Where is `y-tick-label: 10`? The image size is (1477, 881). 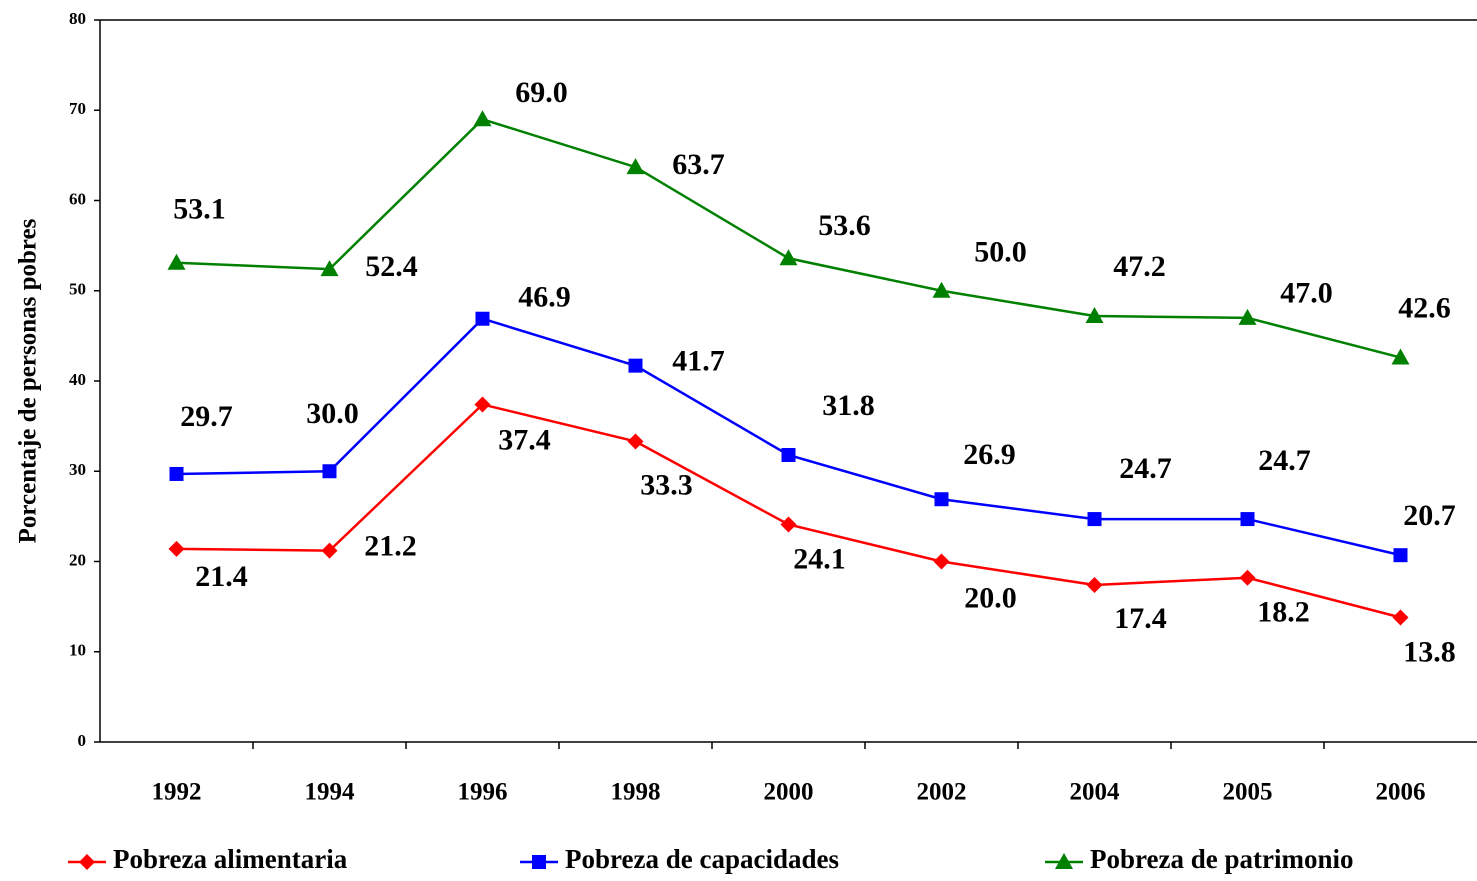 y-tick-label: 10 is located at coordinates (77, 650).